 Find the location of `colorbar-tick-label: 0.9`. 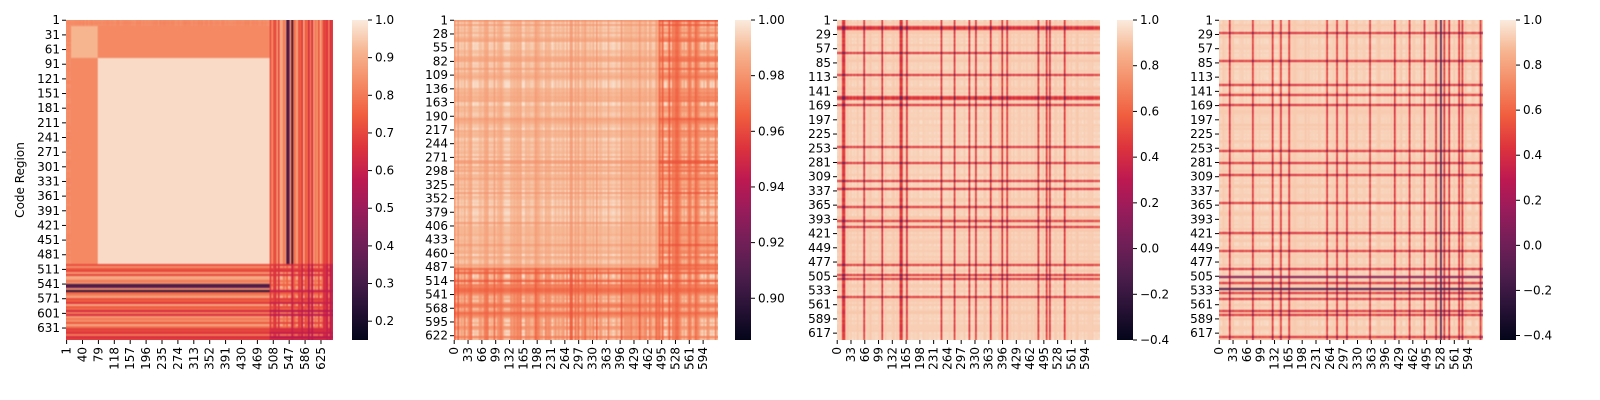

colorbar-tick-label: 0.9 is located at coordinates (384, 58).